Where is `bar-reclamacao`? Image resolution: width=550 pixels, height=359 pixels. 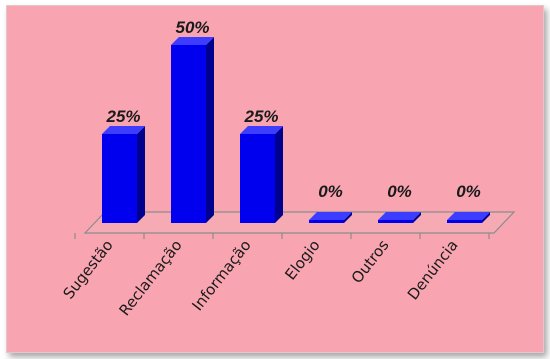
bar-reclamacao is located at coordinates (192, 130).